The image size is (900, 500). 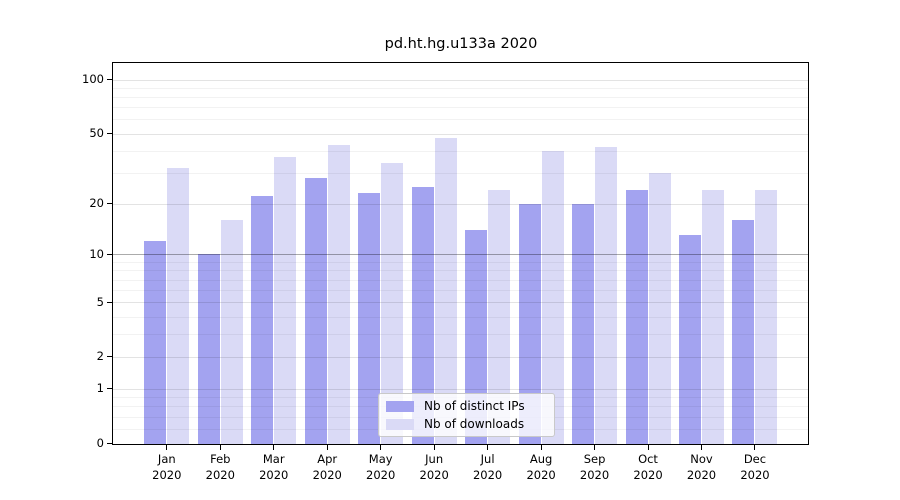 What do you see at coordinates (167, 467) in the screenshot?
I see `x-tick-label: Jan 2020` at bounding box center [167, 467].